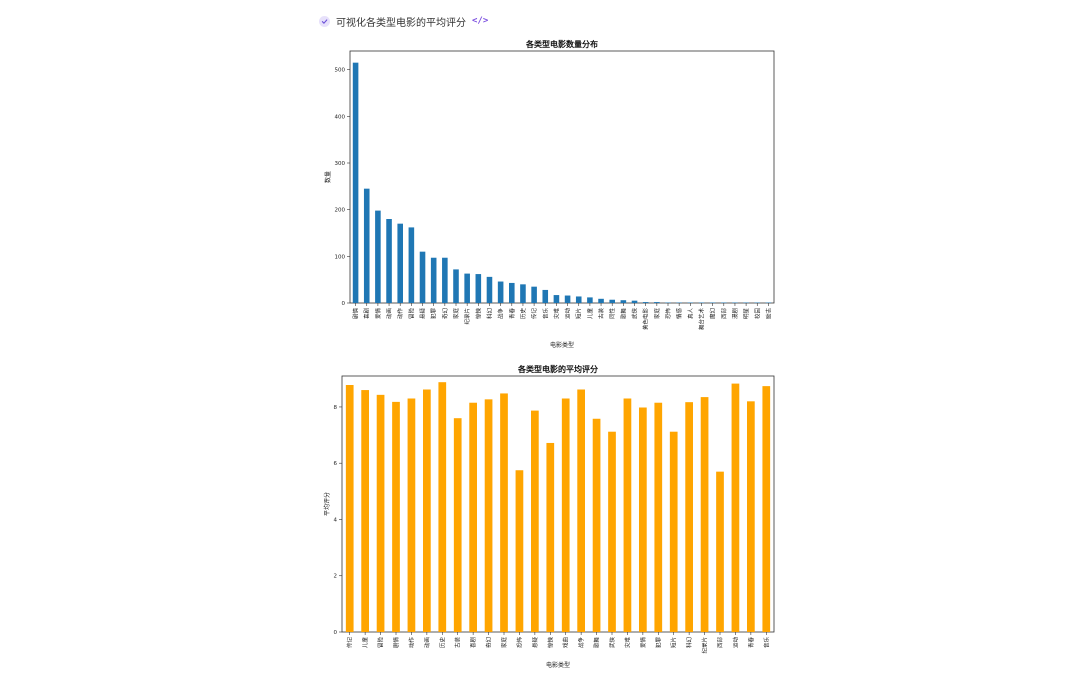 This screenshot has width=1076, height=675. Describe the element at coordinates (467, 316) in the screenshot. I see `x-tick-label: 纪录片` at that location.